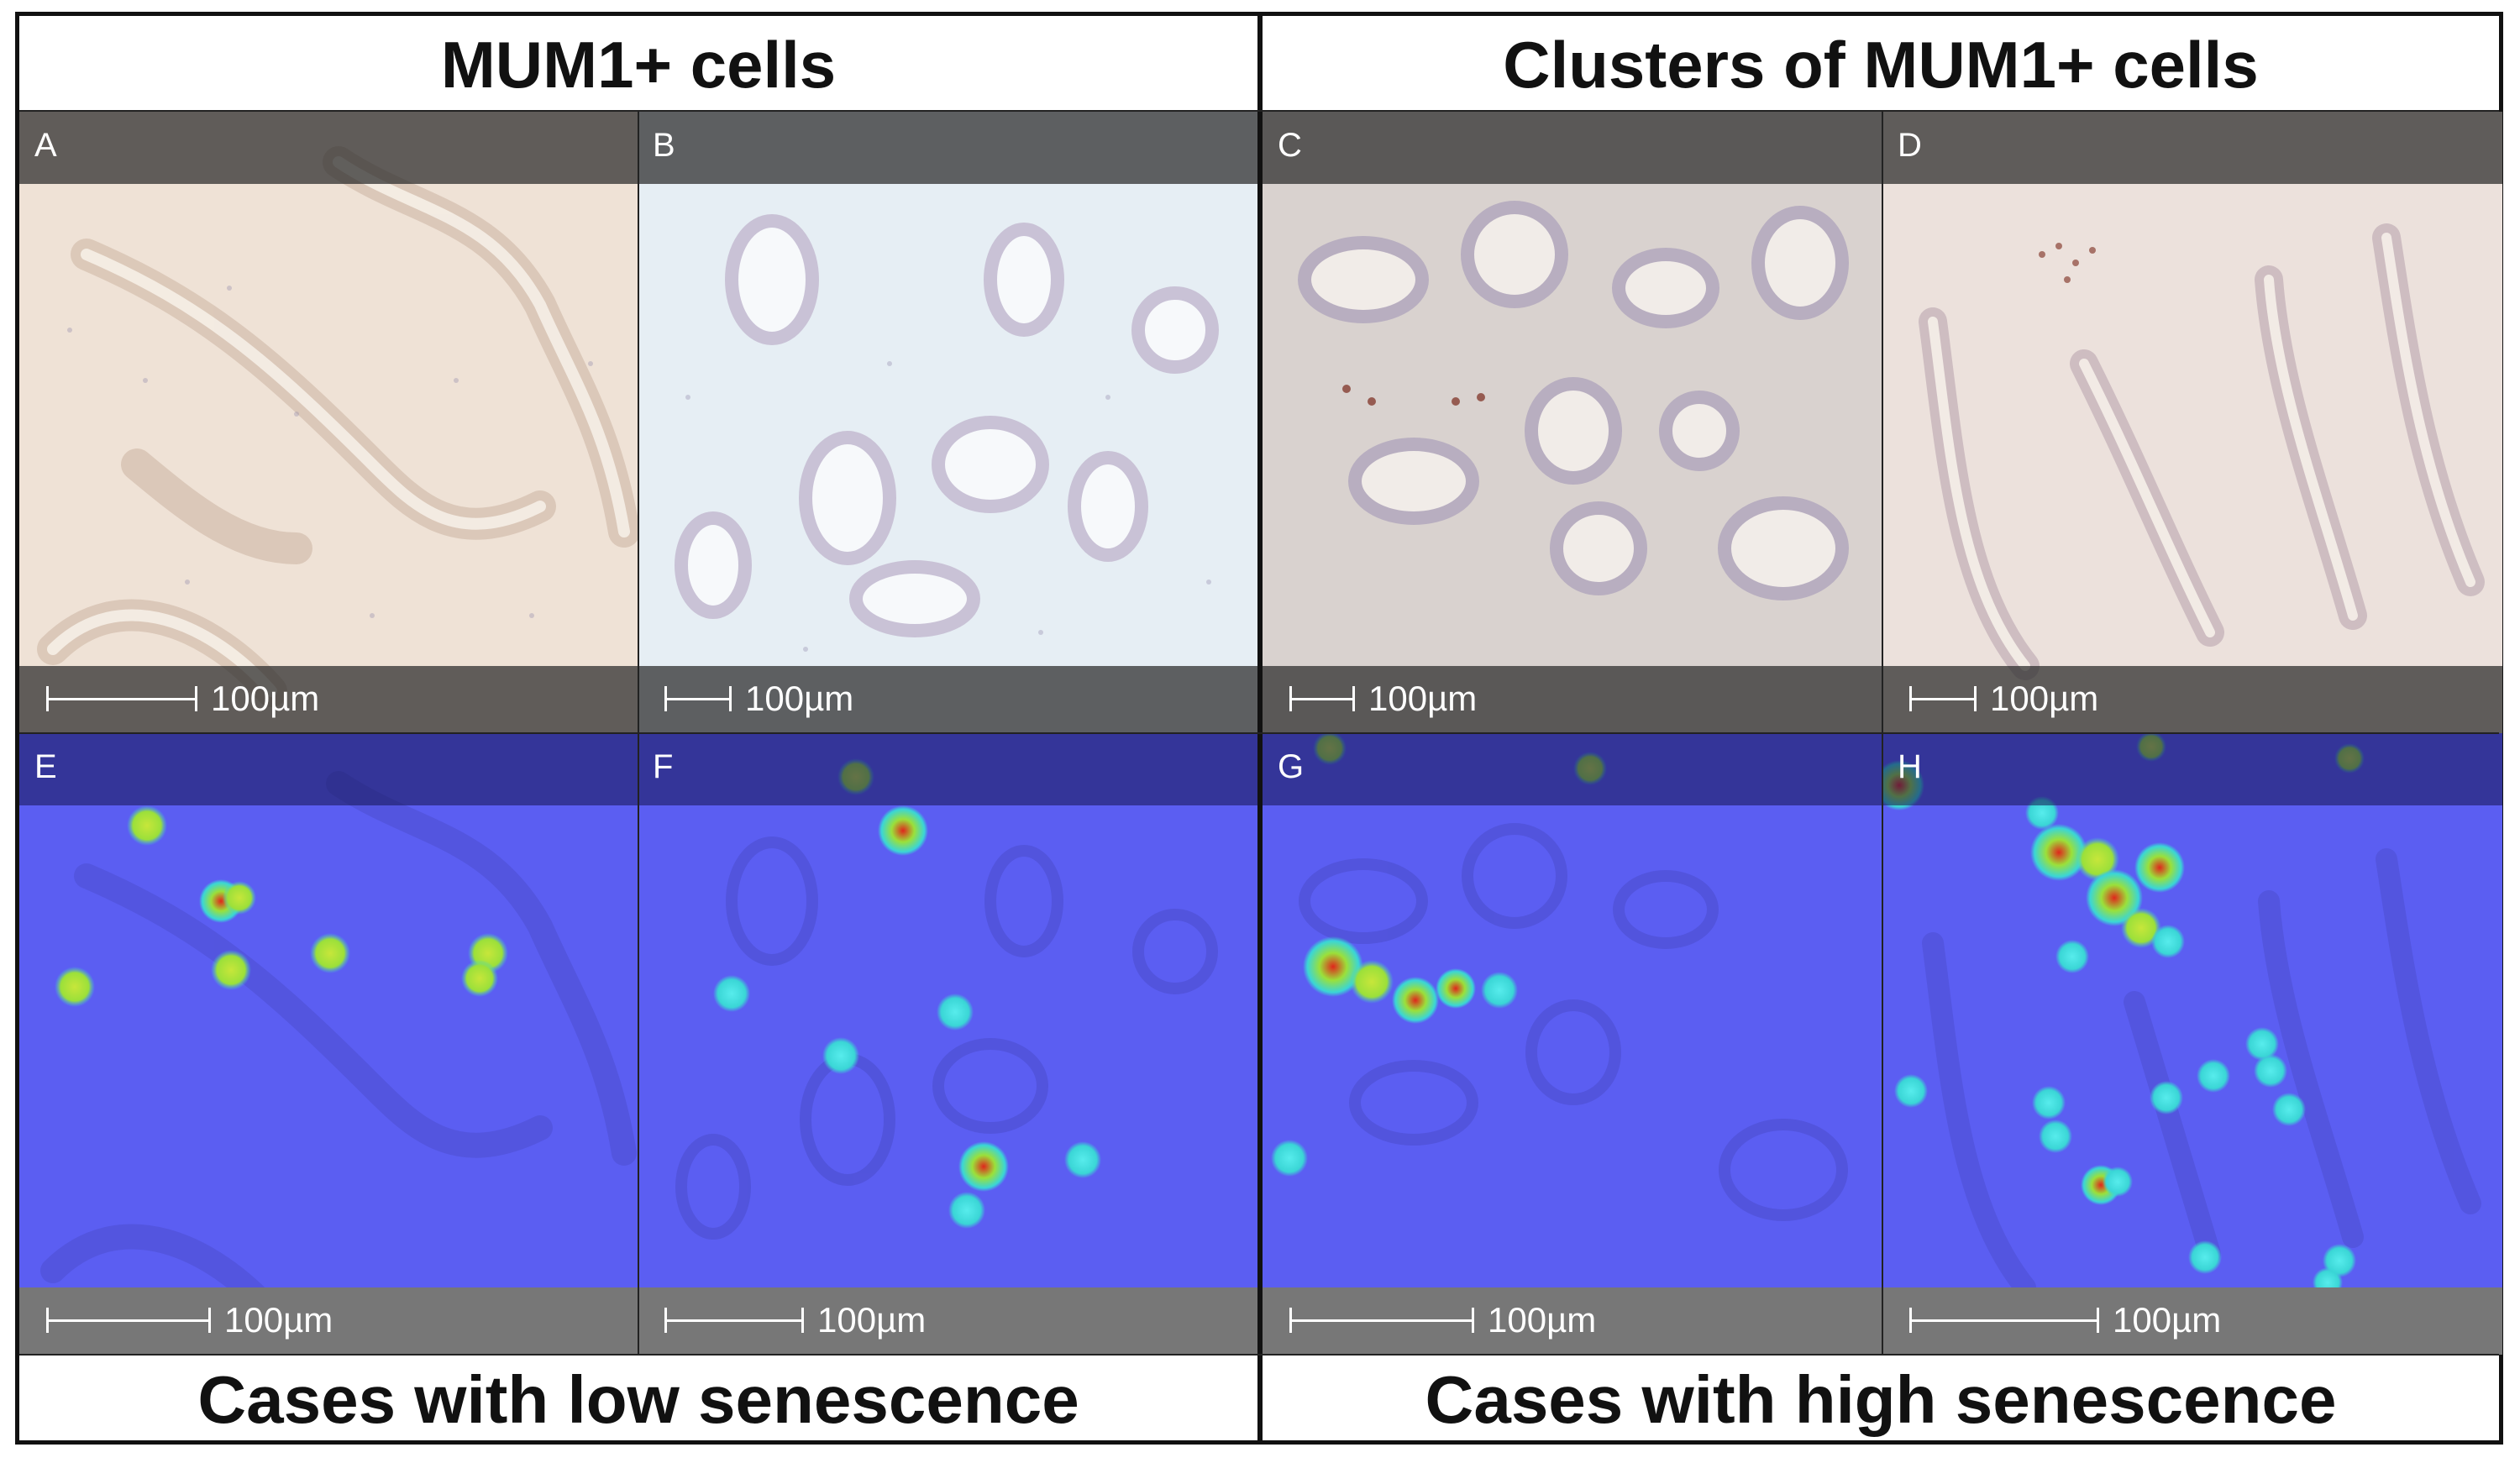 The image size is (2520, 1463). What do you see at coordinates (2192, 699) in the screenshot?
I see `panel-d-bottom-overlay` at bounding box center [2192, 699].